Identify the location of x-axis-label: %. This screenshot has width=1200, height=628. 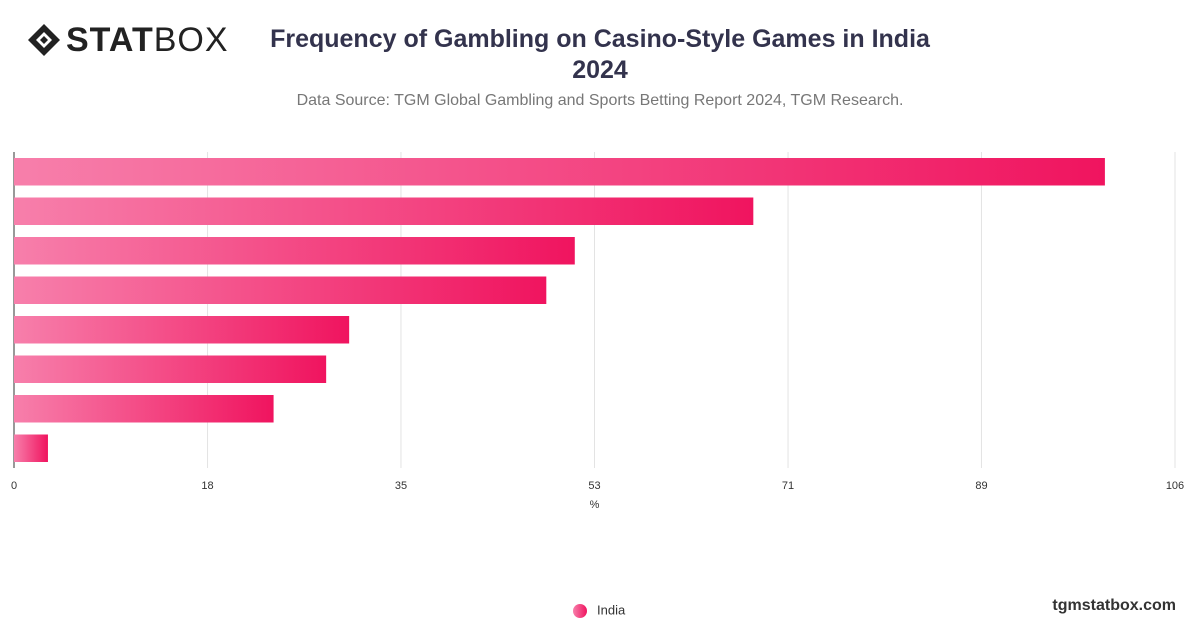
(595, 505).